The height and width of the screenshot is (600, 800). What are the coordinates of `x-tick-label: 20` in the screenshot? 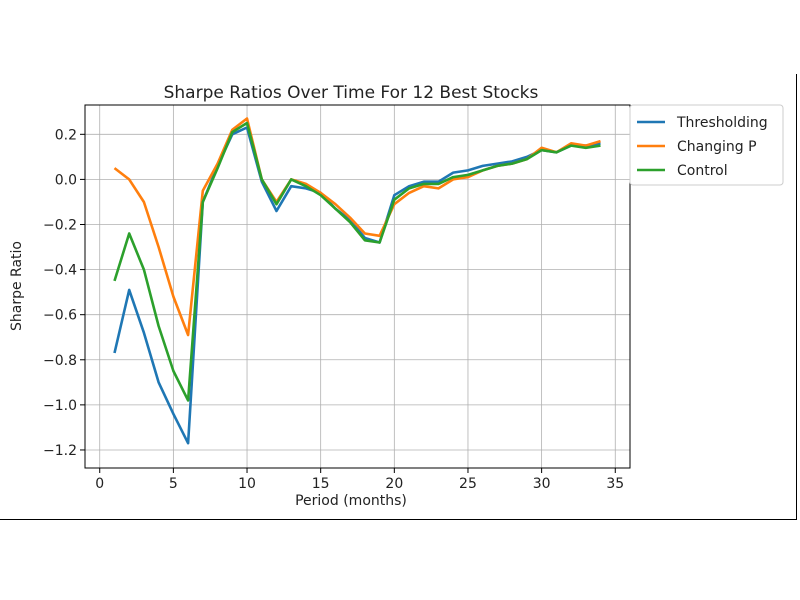 It's located at (394, 484).